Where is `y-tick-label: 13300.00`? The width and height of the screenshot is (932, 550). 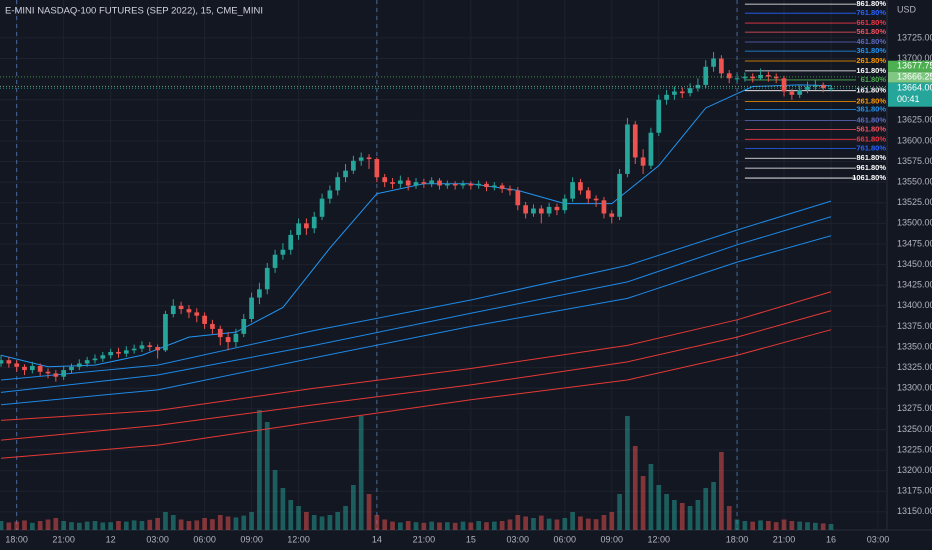
y-tick-label: 13300.00 is located at coordinates (914, 388).